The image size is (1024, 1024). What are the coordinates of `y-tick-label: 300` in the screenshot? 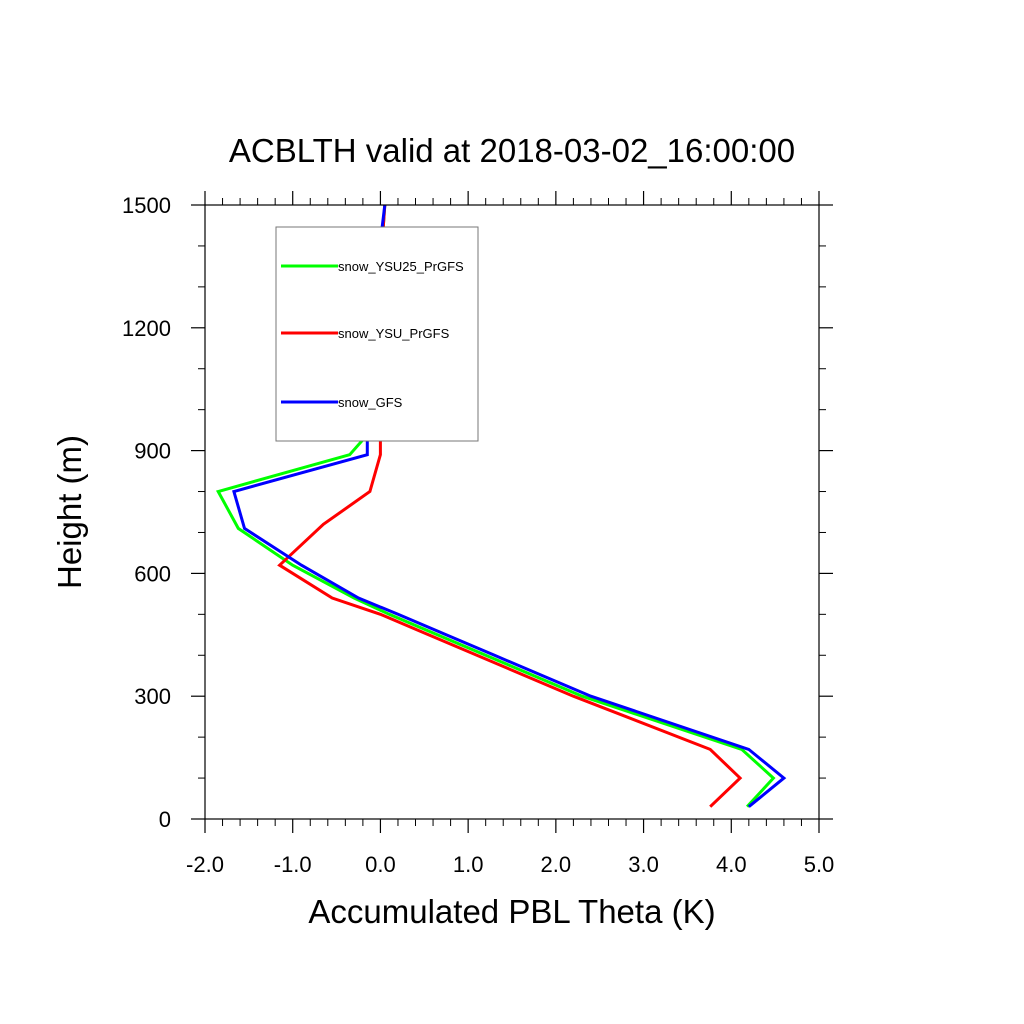 It's located at (152, 696).